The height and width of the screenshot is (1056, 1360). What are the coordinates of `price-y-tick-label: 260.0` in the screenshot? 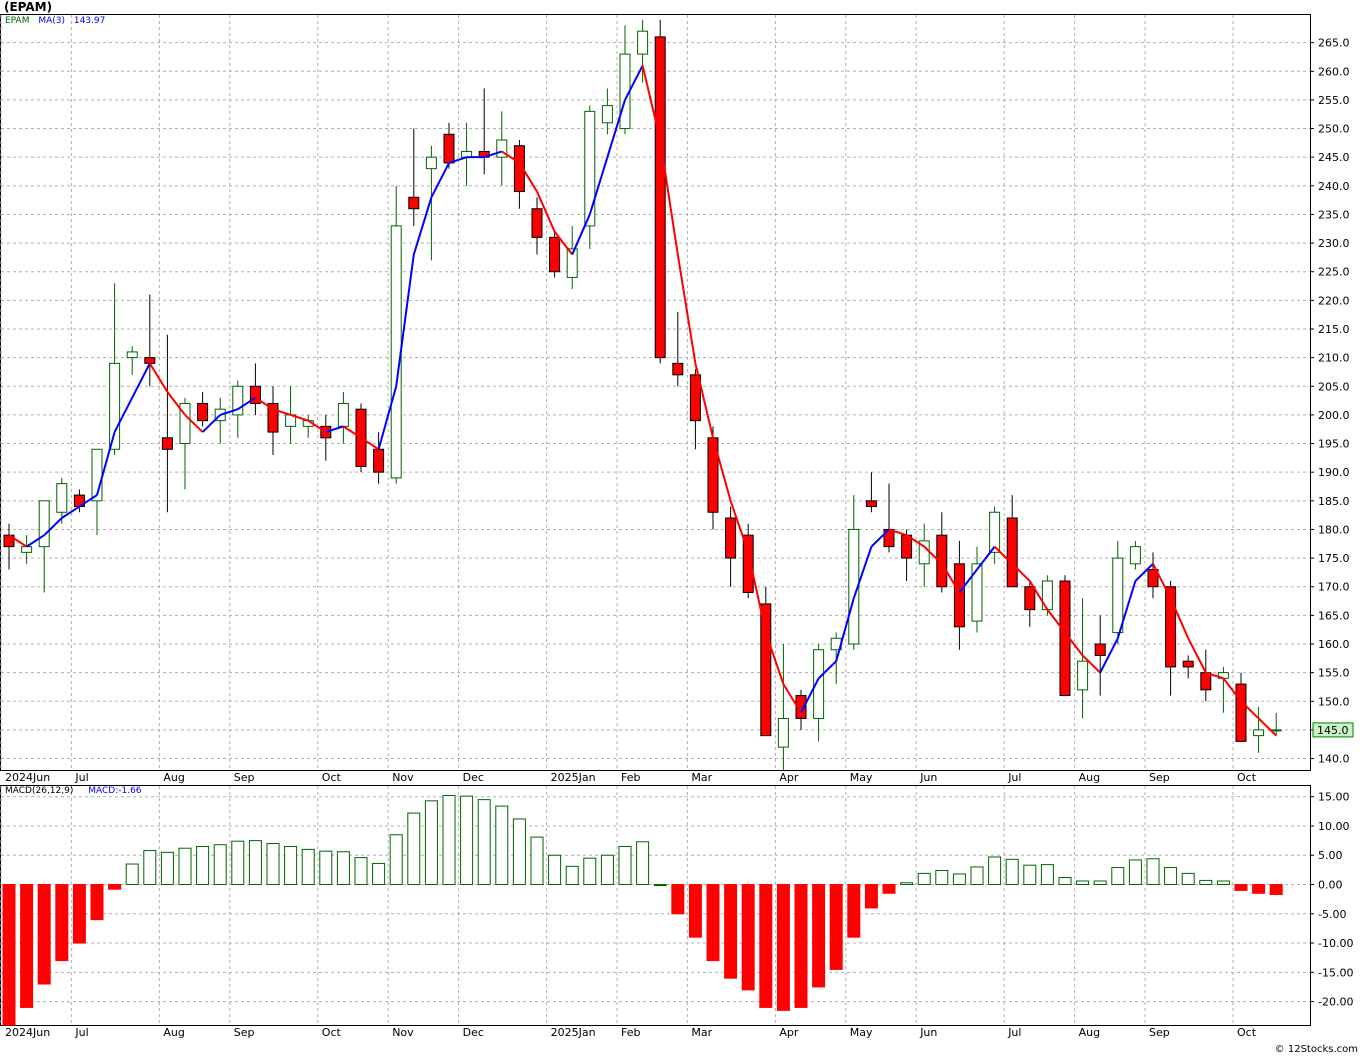 It's located at (1334, 71).